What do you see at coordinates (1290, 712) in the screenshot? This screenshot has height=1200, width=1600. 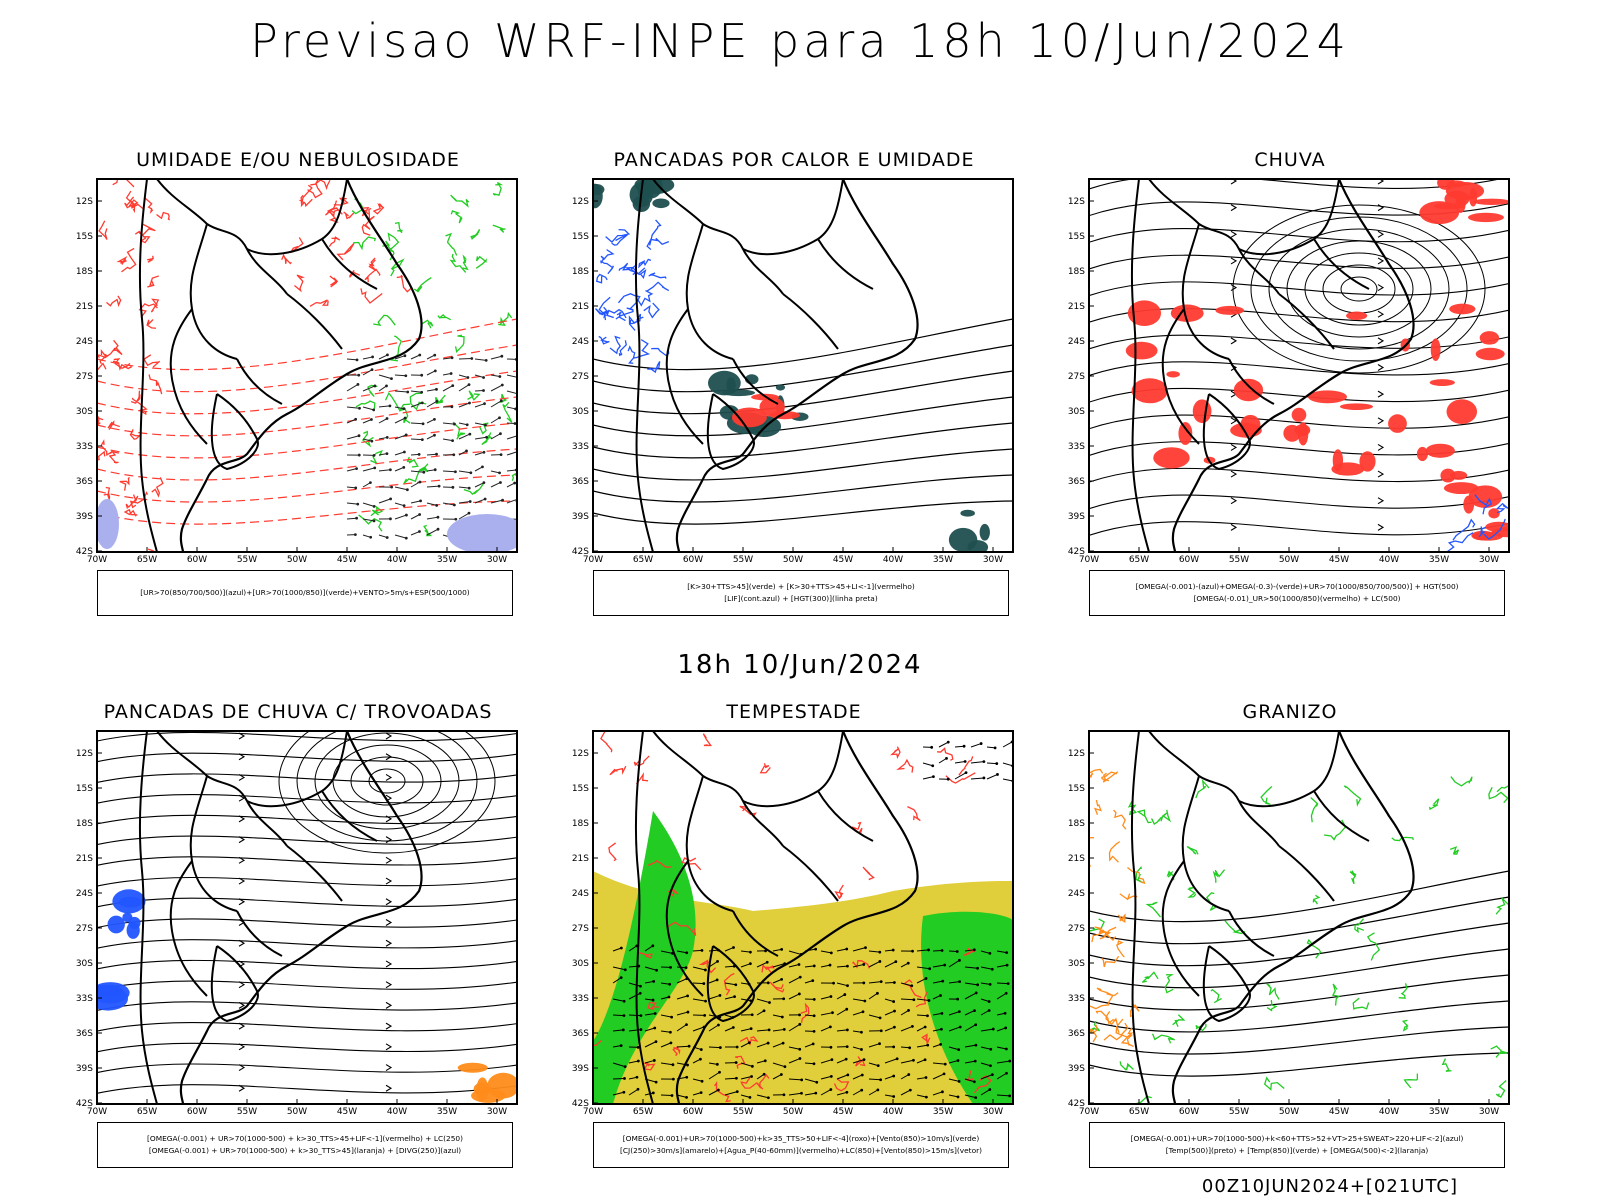 I see `panel-title: GRANIZO` at bounding box center [1290, 712].